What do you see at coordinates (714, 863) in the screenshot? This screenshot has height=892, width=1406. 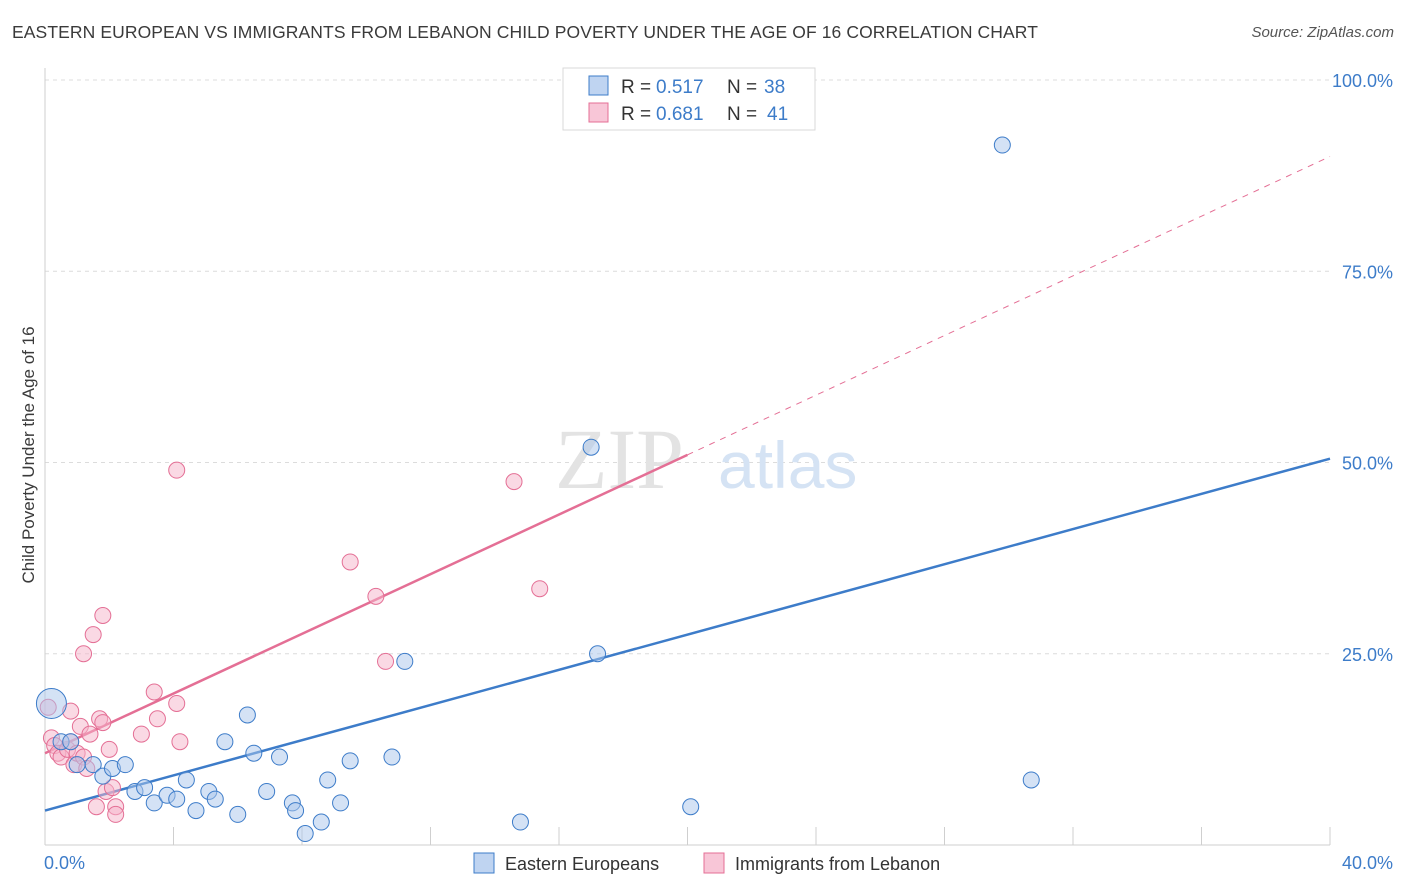 I see `bottom-legend-swatch-pink` at bounding box center [714, 863].